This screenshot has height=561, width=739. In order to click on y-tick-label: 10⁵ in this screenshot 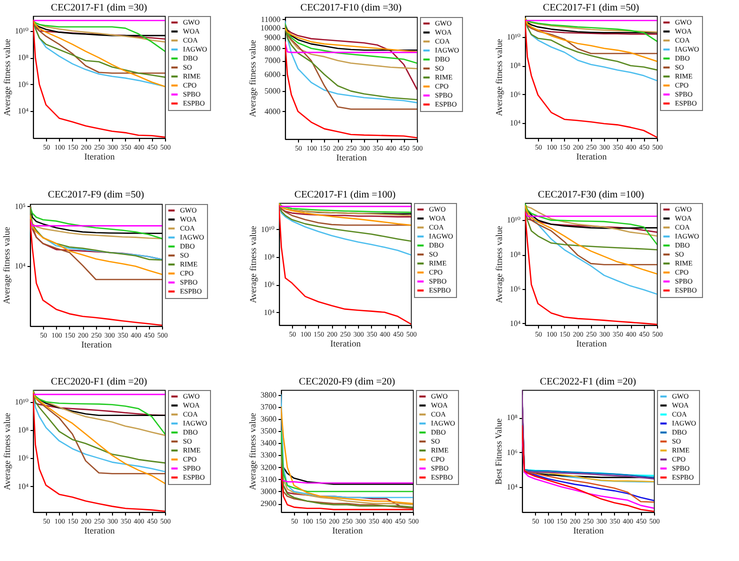, I will do `click(20, 206)`.